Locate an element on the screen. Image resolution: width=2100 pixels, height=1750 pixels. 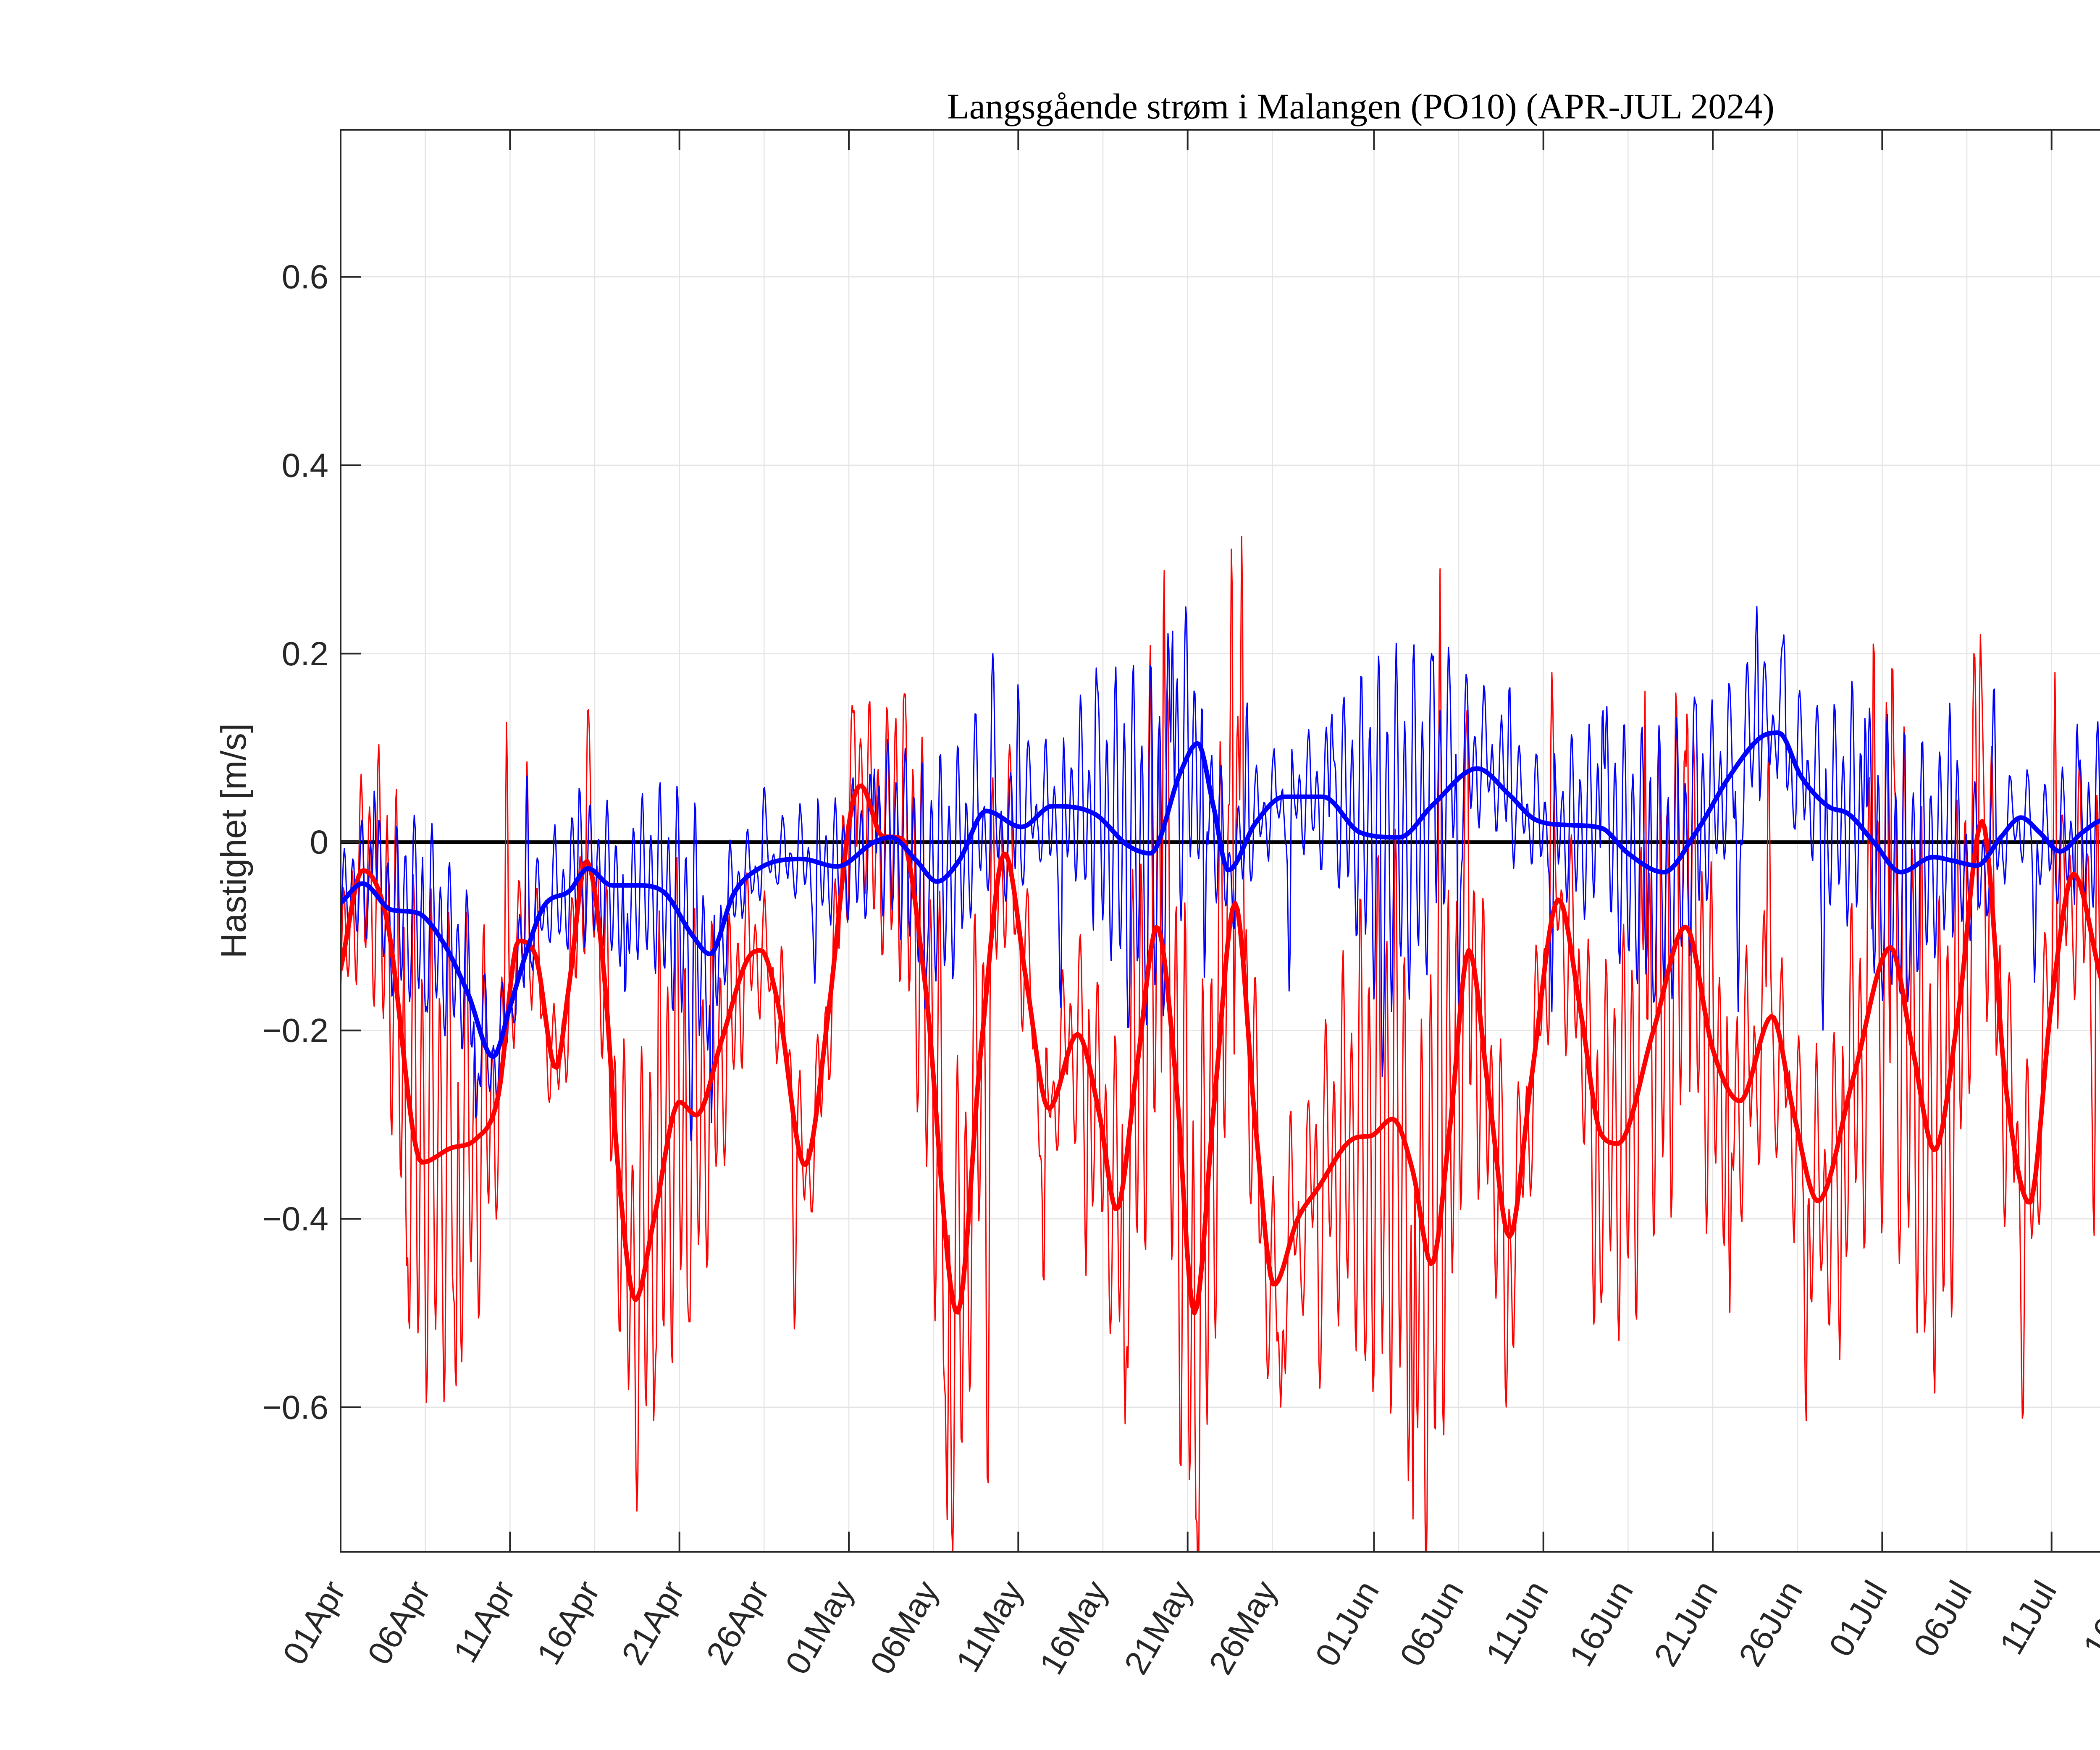
y-axis-label: Hastighet [m/s] is located at coordinates (233, 840).